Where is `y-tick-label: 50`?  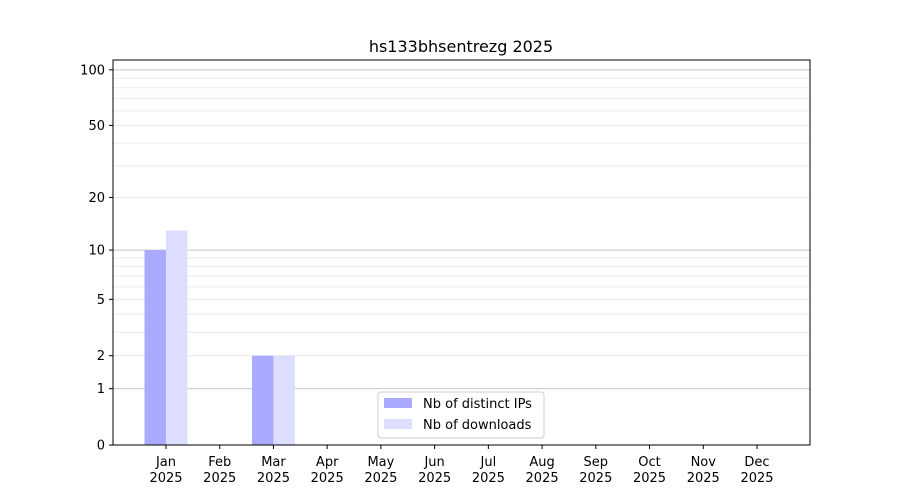
y-tick-label: 50 is located at coordinates (96, 126).